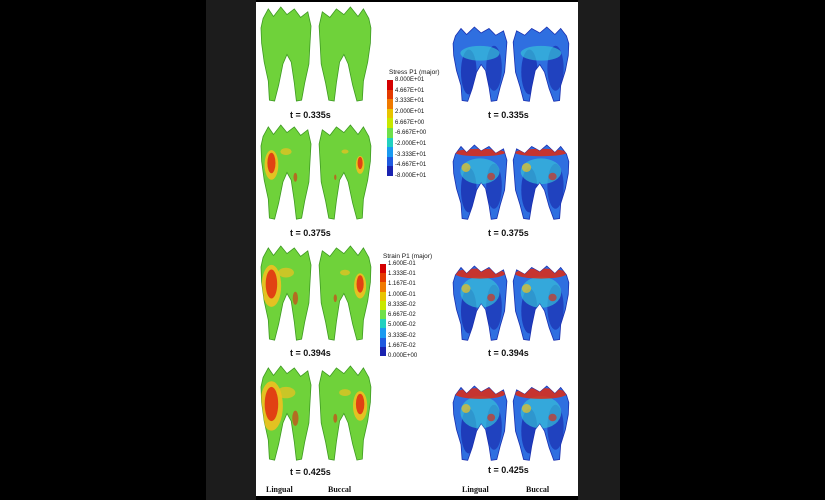 This screenshot has height=500, width=825. I want to click on strain-buccal-label: Buccal, so click(538, 489).